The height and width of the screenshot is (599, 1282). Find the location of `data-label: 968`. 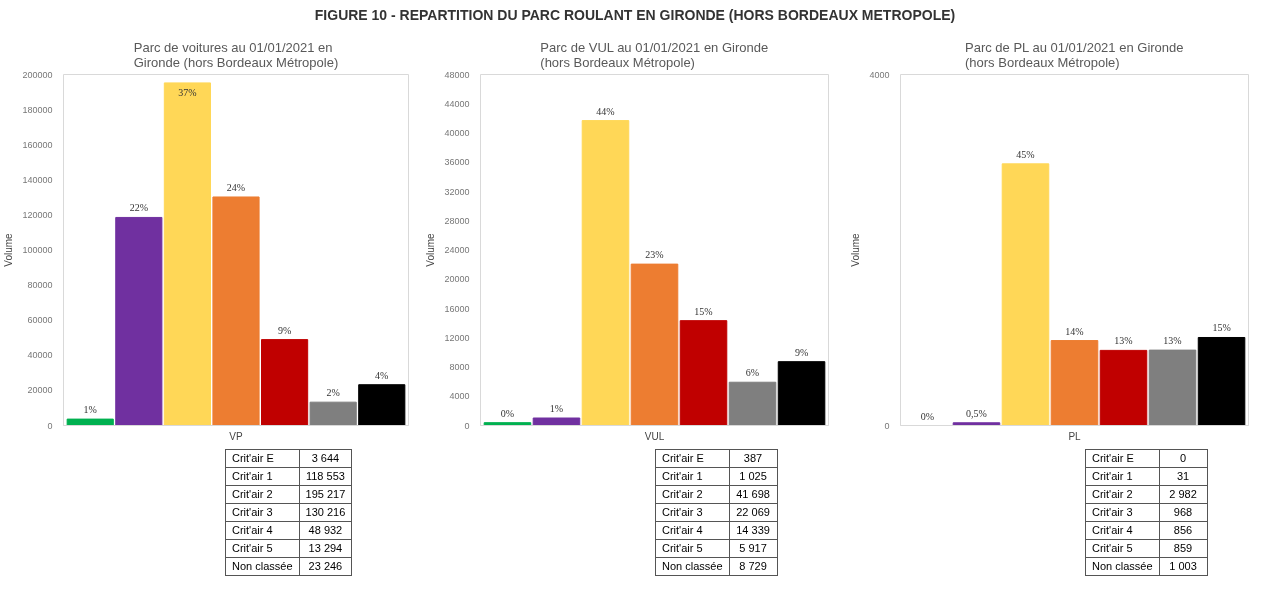

data-label: 968 is located at coordinates (1183, 512).